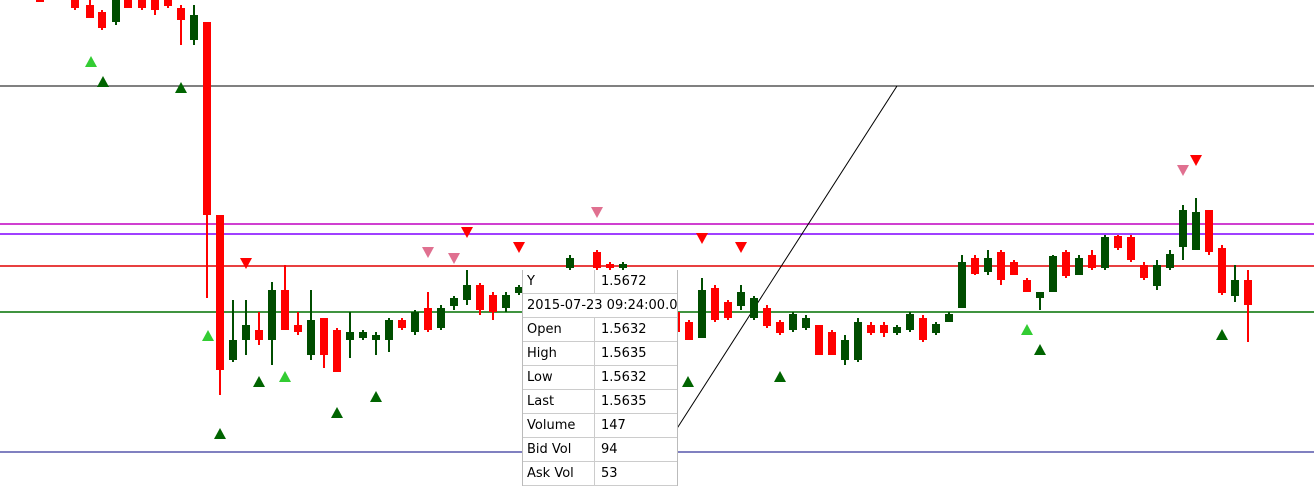  I want to click on tooltip-label: Volume, so click(559, 425).